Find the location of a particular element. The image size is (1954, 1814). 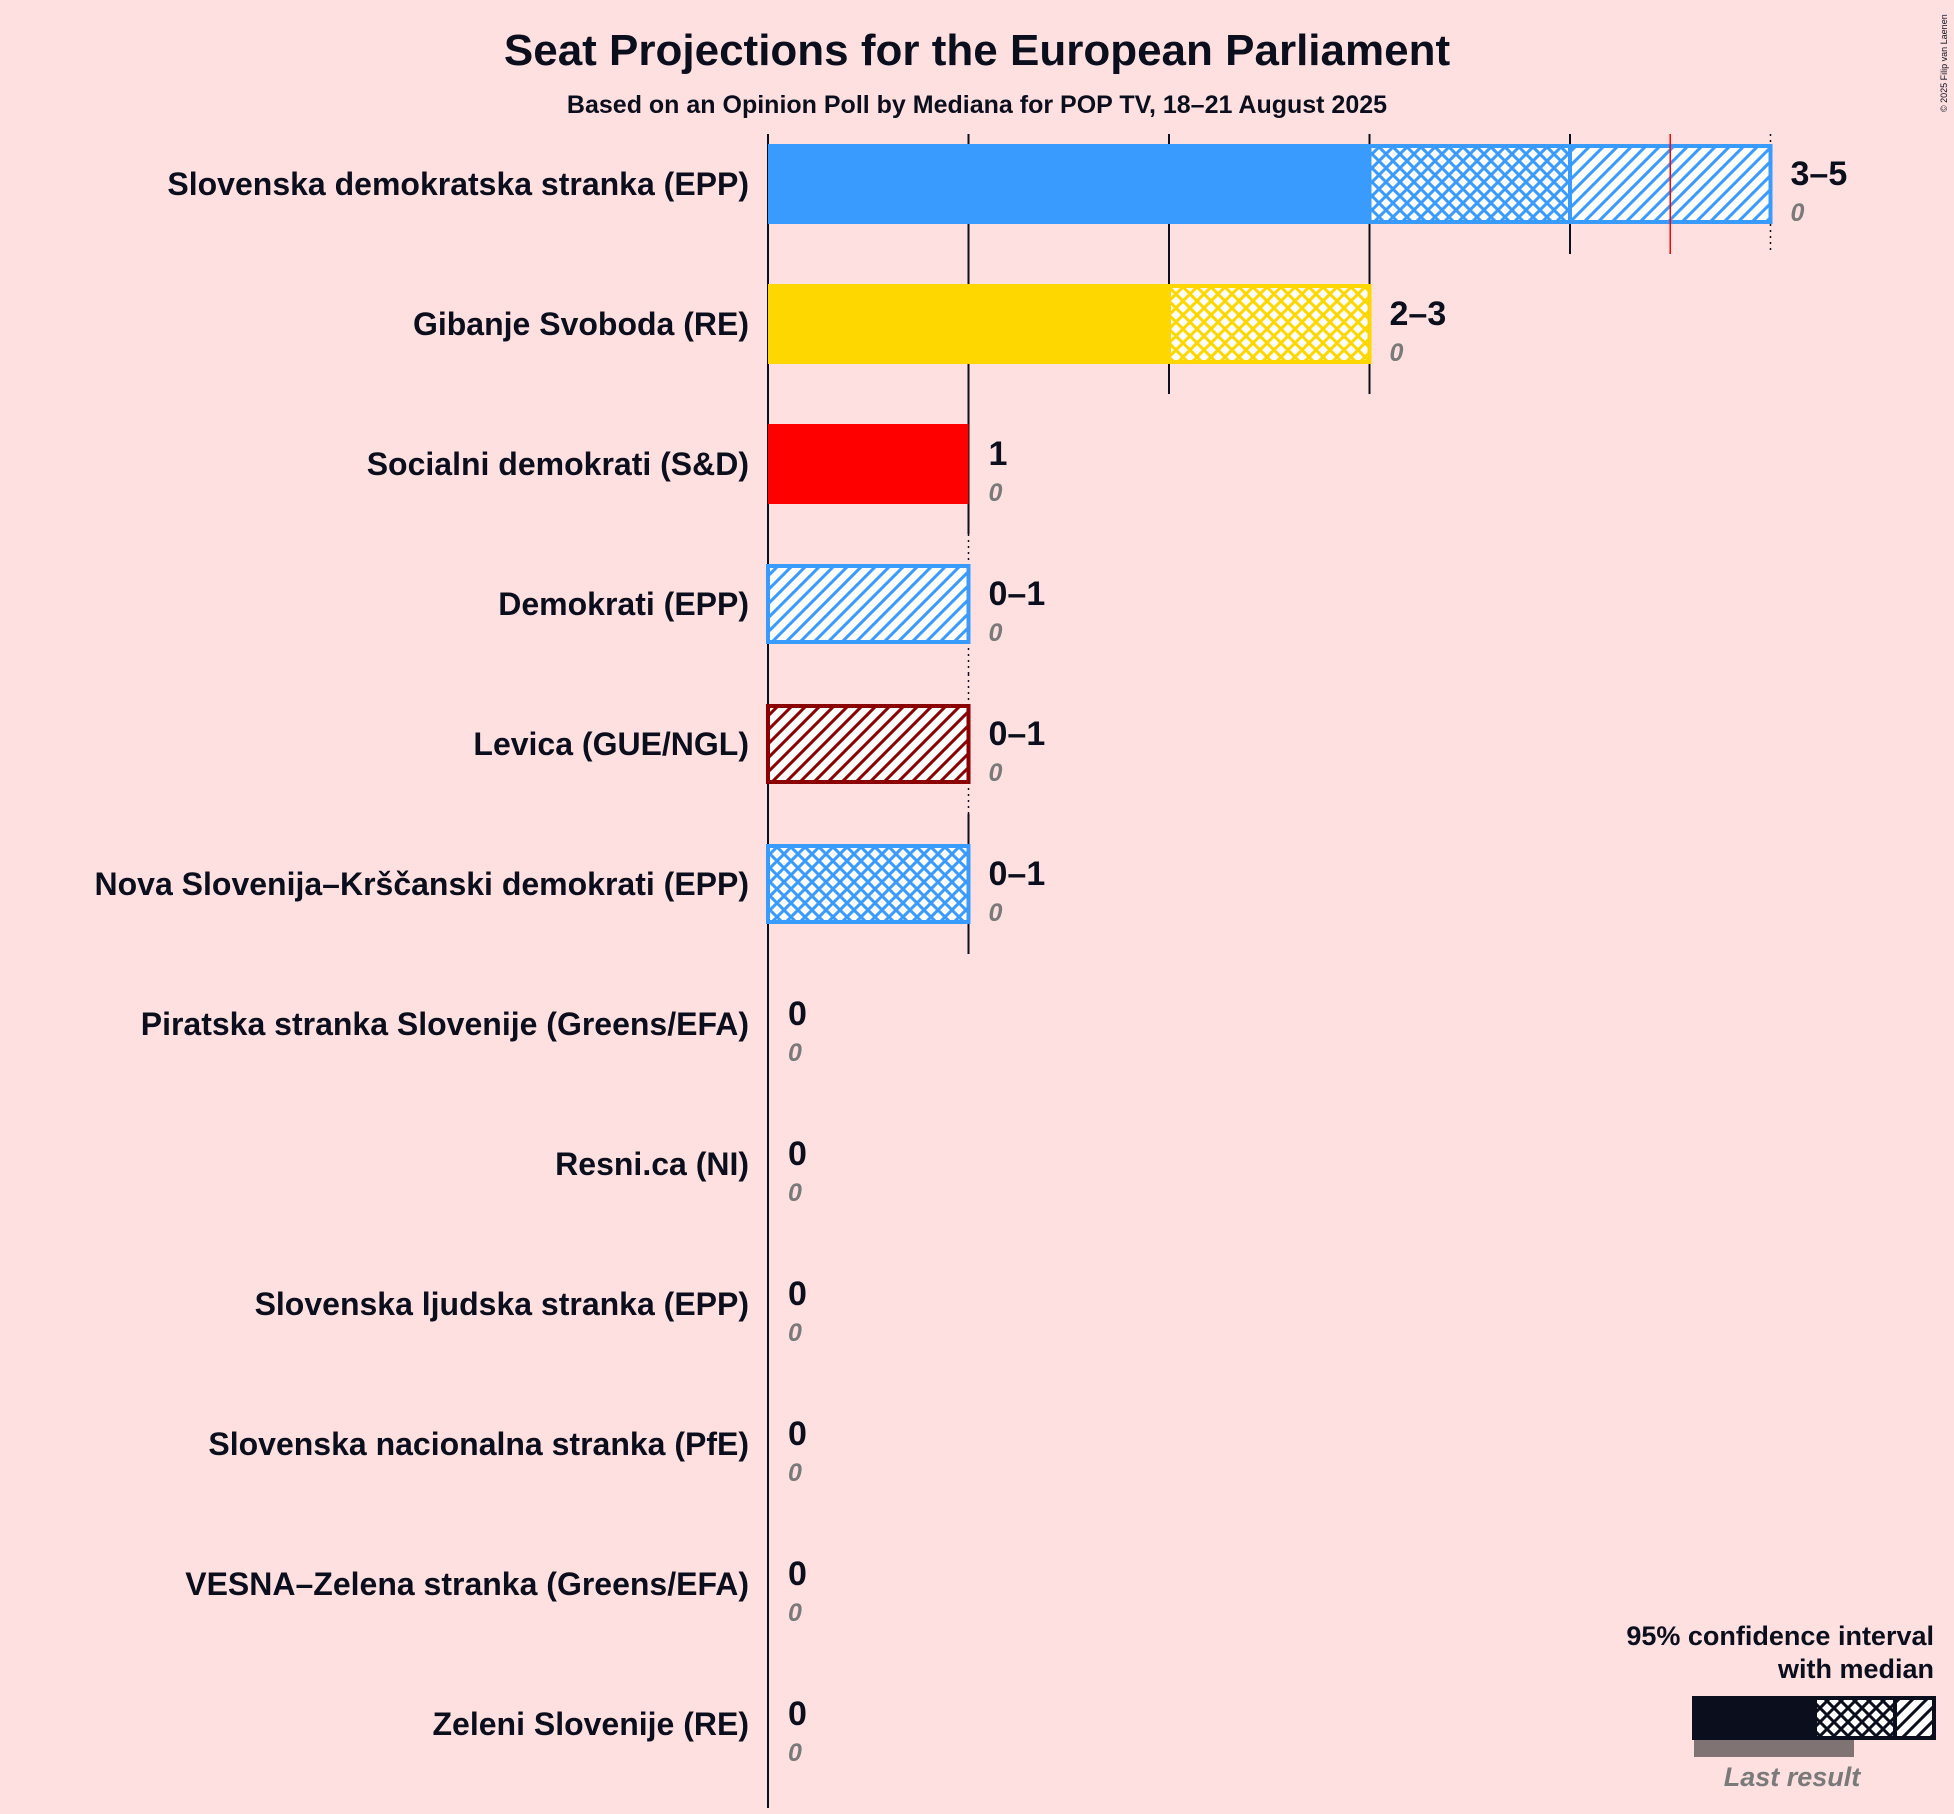

party-name-label: Resni.ca (NI) is located at coordinates (652, 1164).